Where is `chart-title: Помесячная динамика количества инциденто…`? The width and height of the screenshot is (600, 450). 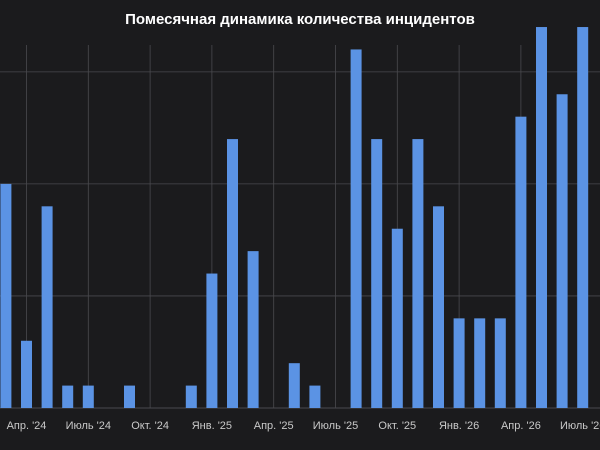
chart-title: Помесячная динамика количества инциденто… is located at coordinates (300, 19).